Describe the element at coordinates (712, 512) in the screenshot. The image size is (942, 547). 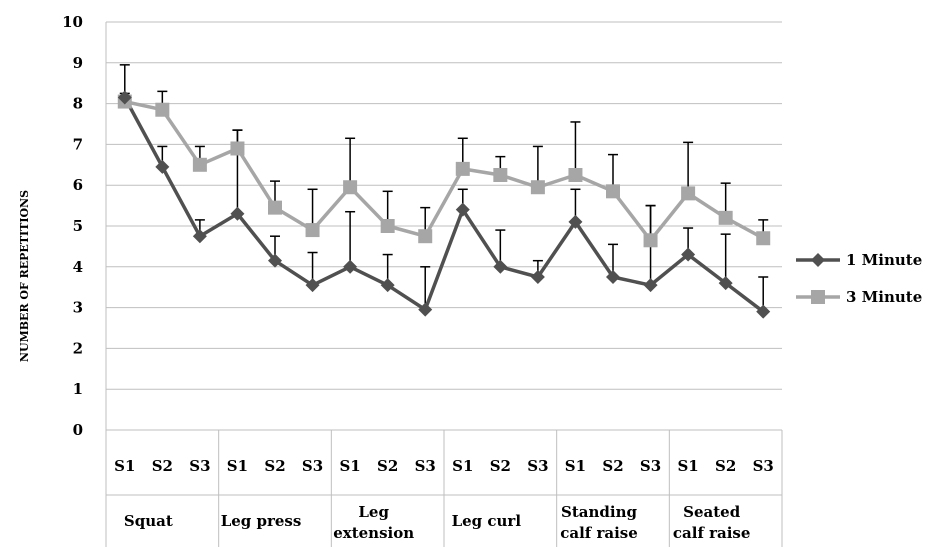
I see `category-label: Seated` at that location.